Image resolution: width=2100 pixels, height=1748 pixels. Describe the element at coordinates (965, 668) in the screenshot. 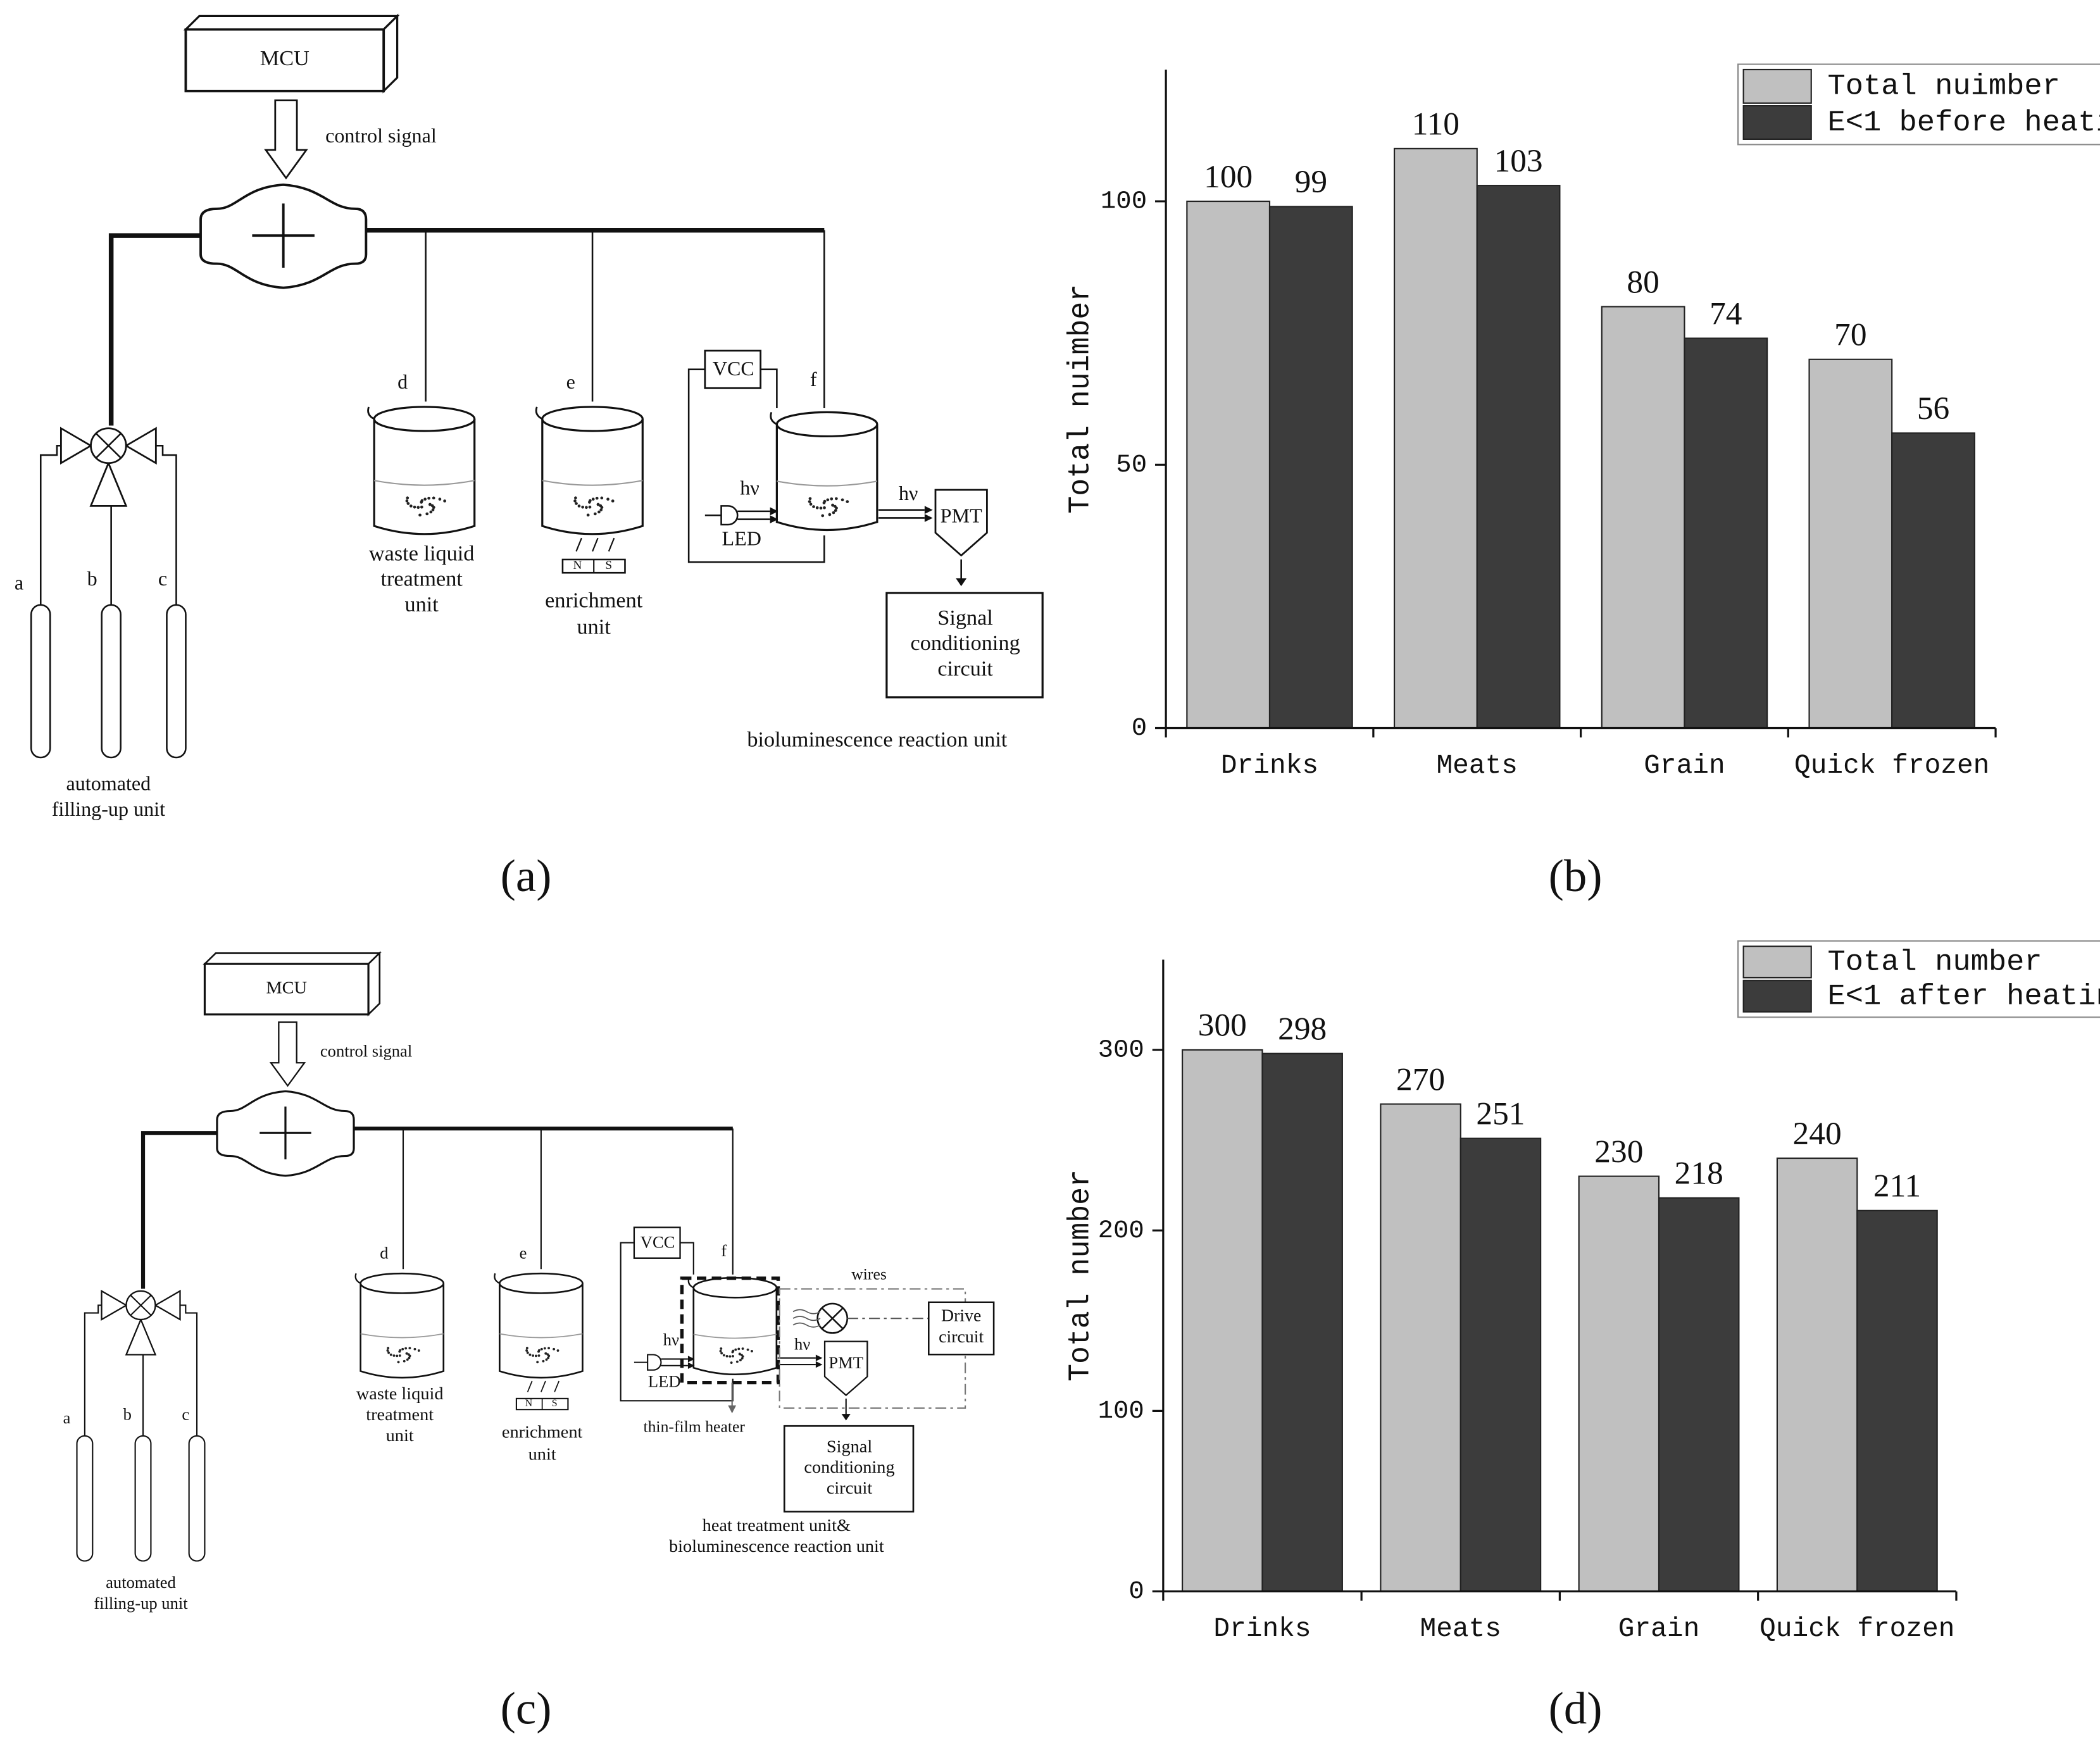

I see `signal-circuit-label: circuit` at that location.